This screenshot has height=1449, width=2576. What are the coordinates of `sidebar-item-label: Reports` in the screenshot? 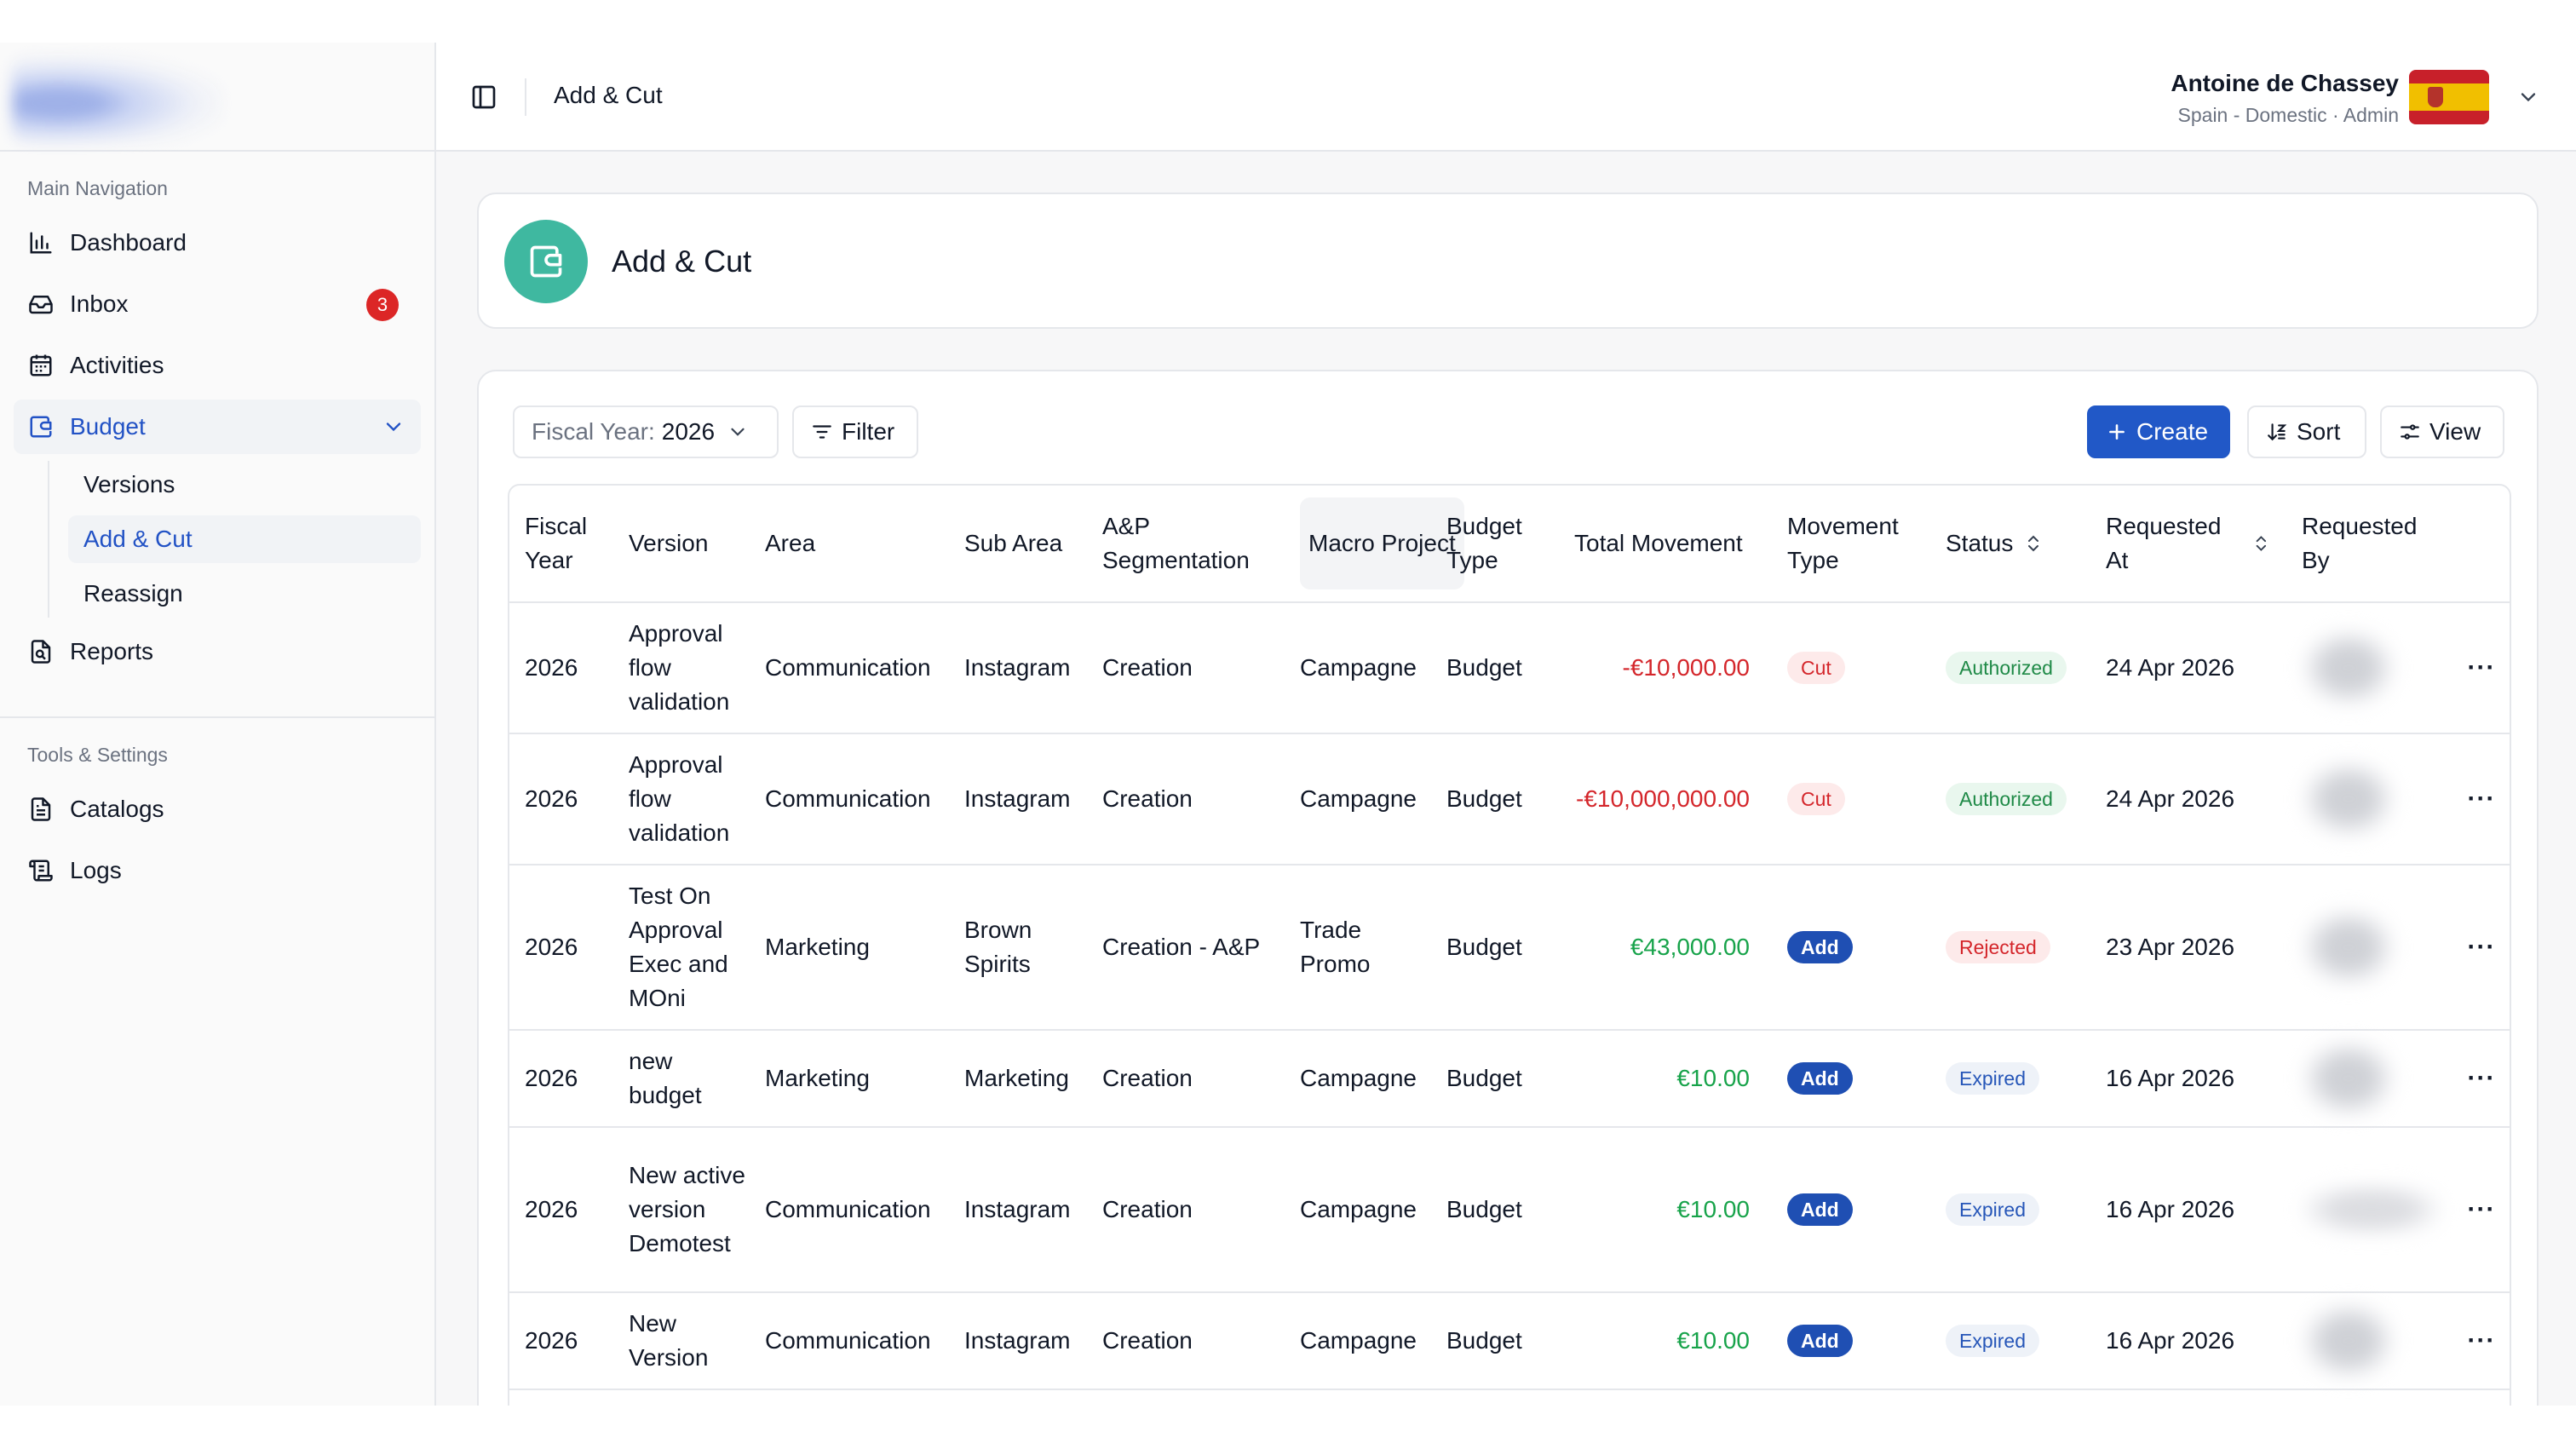 It's located at (112, 651).